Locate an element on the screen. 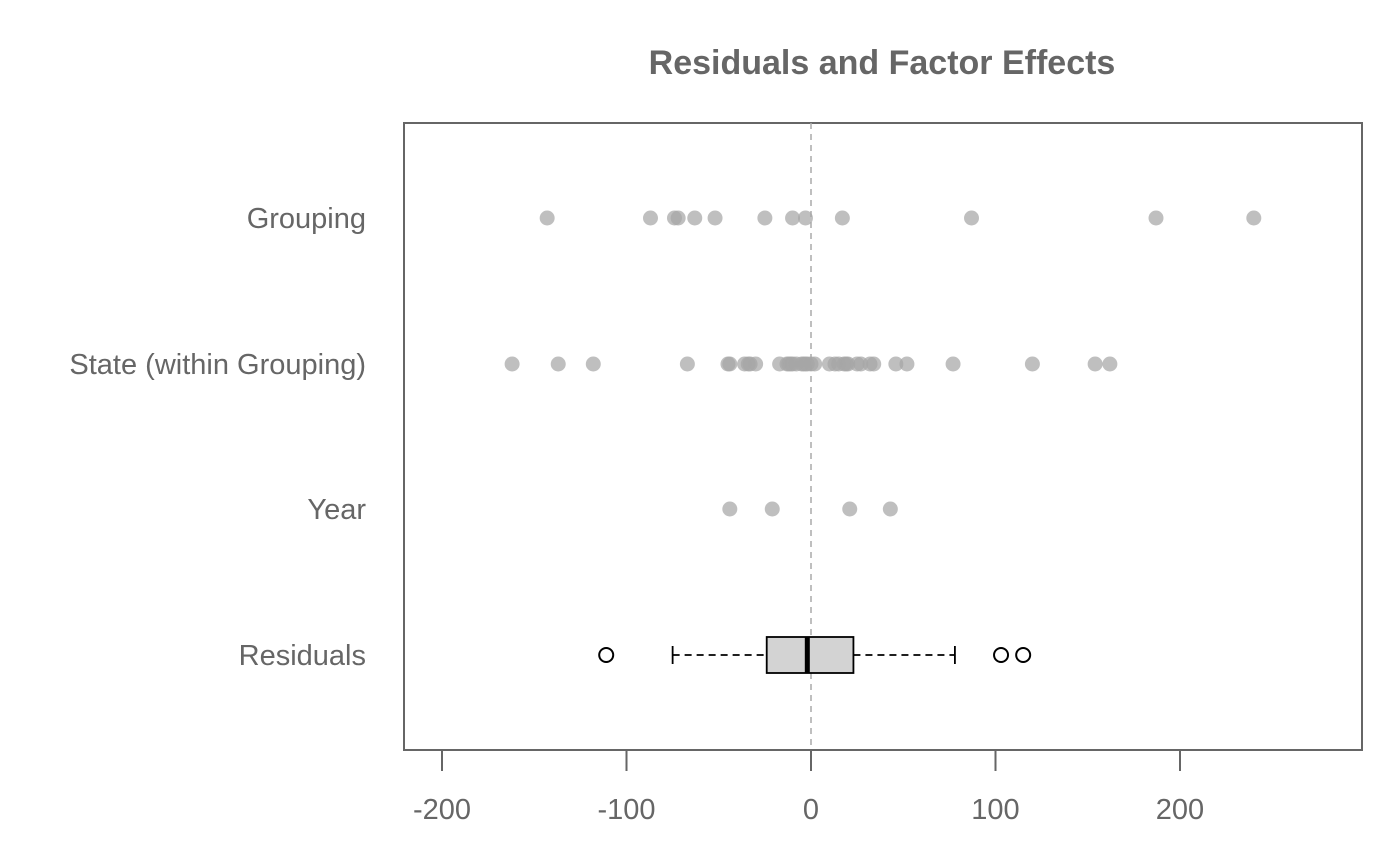  x-tick-label: 0 is located at coordinates (811, 810).